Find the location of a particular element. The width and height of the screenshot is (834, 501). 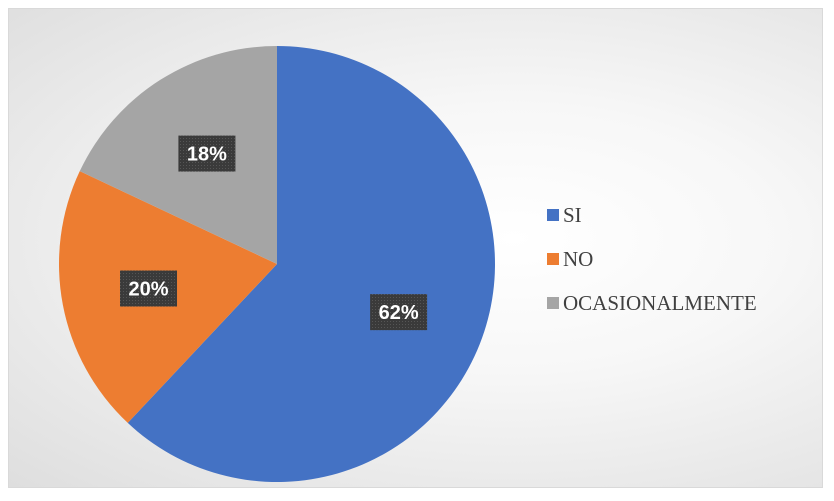

legend-label-no: NO is located at coordinates (578, 259).